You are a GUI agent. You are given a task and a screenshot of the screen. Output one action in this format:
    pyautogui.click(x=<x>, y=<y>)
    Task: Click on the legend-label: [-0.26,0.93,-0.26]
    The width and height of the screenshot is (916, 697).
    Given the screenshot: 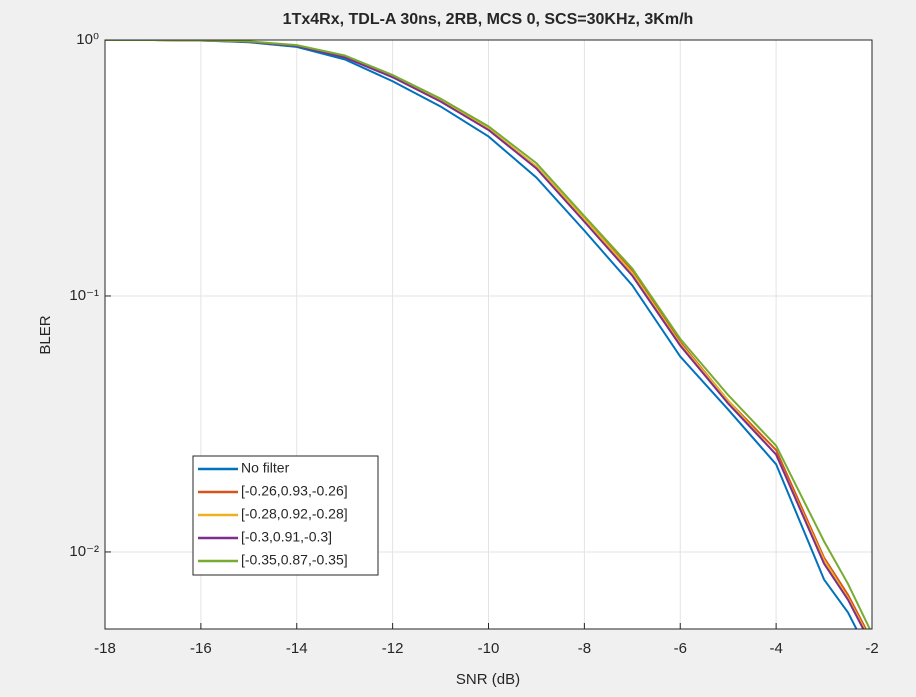 What is the action you would take?
    pyautogui.click(x=294, y=491)
    